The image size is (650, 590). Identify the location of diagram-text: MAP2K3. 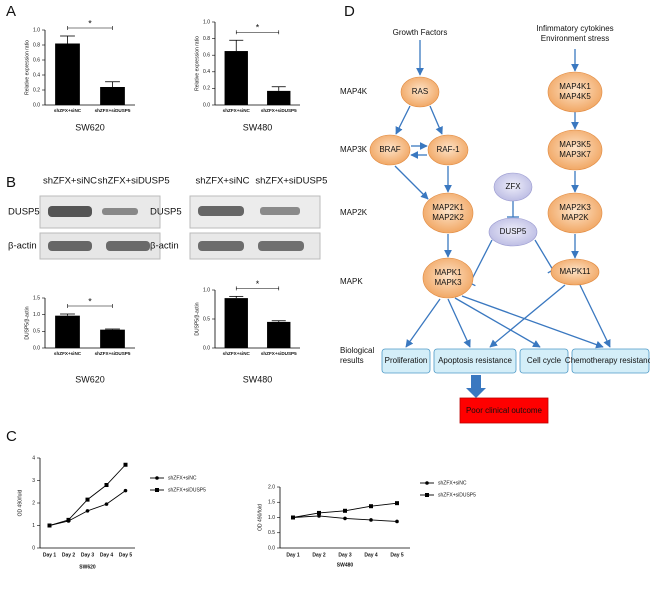
(575, 207).